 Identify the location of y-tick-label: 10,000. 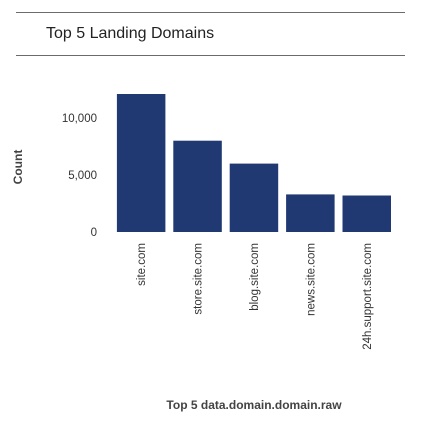
(79, 119).